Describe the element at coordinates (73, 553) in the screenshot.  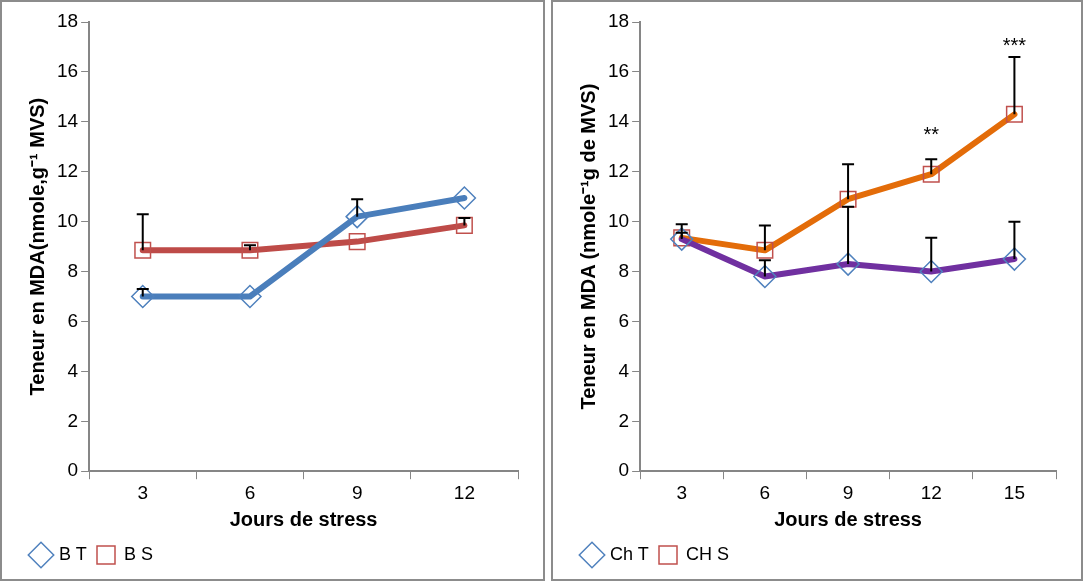
I see `legend-label: B T` at that location.